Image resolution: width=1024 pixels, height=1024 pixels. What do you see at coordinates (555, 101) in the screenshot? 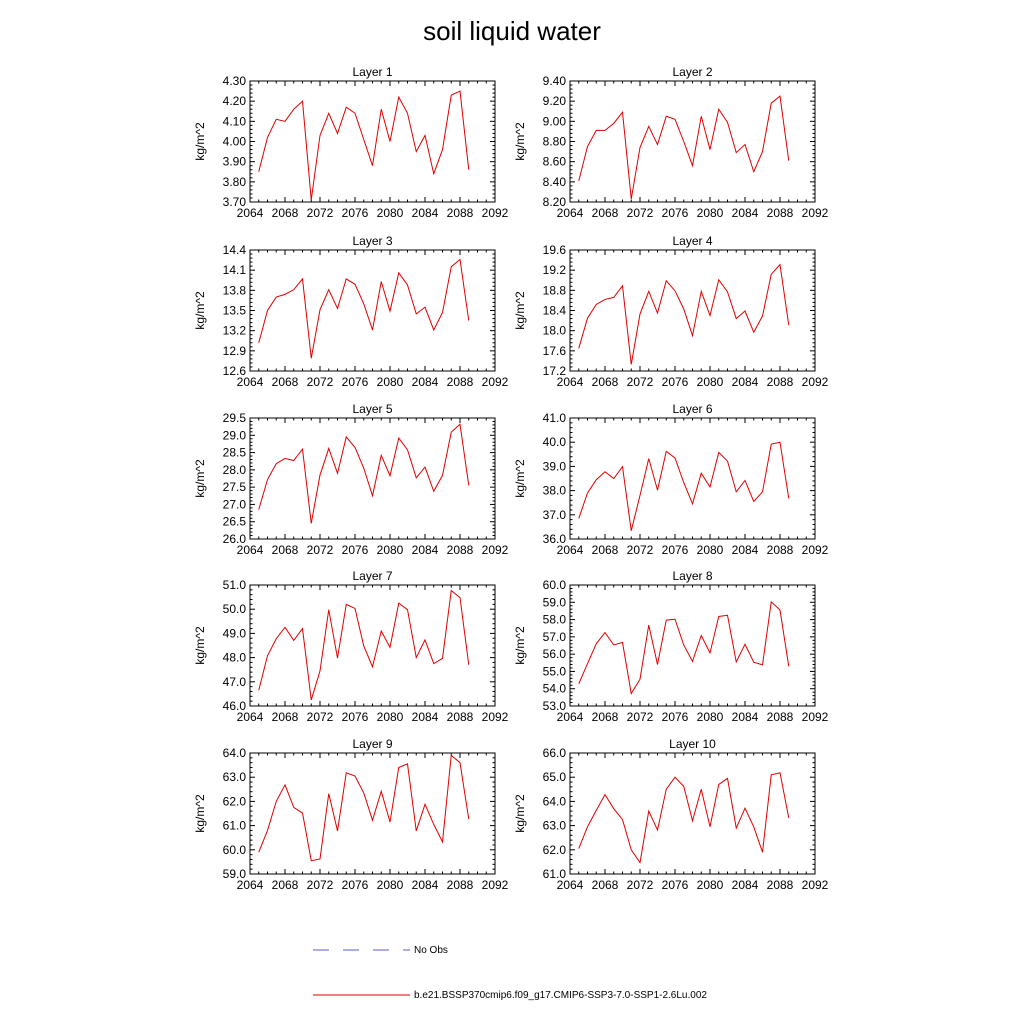
I see `y-tick-label: 9.20` at bounding box center [555, 101].